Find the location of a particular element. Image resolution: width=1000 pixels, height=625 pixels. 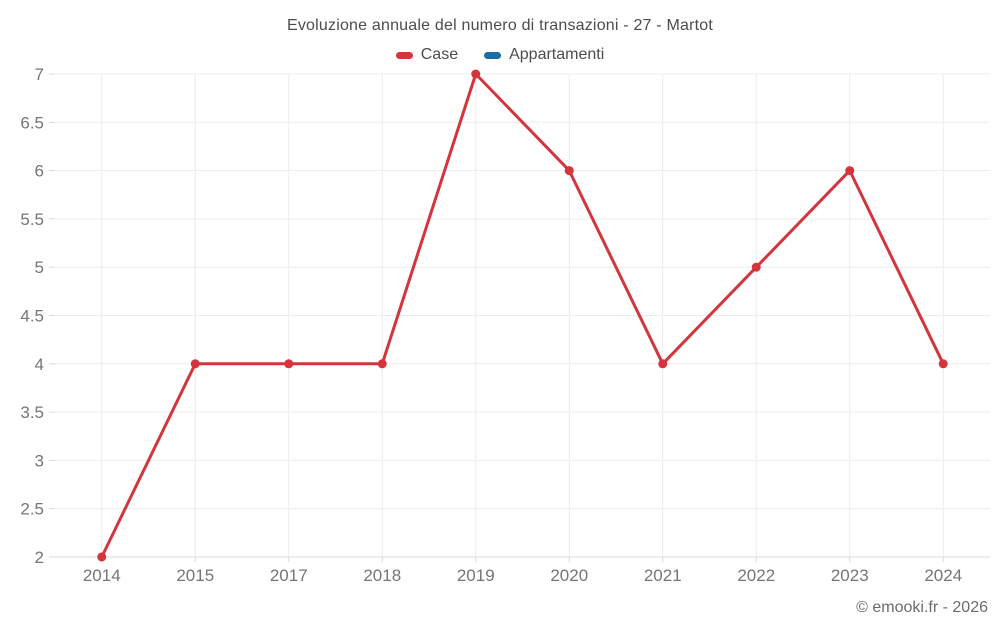

y-axis-label: 4.5 is located at coordinates (32, 316).